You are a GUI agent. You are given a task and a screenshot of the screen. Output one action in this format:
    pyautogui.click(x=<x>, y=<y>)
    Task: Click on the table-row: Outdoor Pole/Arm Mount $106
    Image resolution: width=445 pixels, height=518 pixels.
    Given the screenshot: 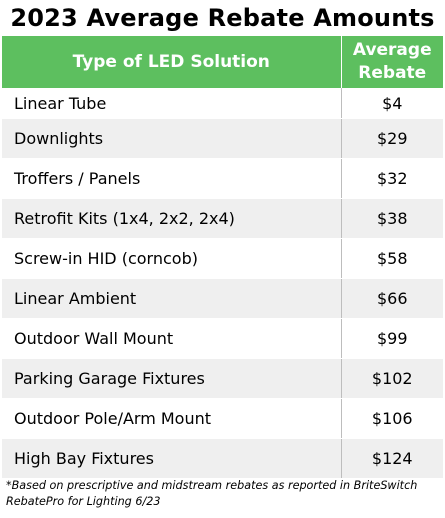 What is the action you would take?
    pyautogui.click(x=222, y=418)
    